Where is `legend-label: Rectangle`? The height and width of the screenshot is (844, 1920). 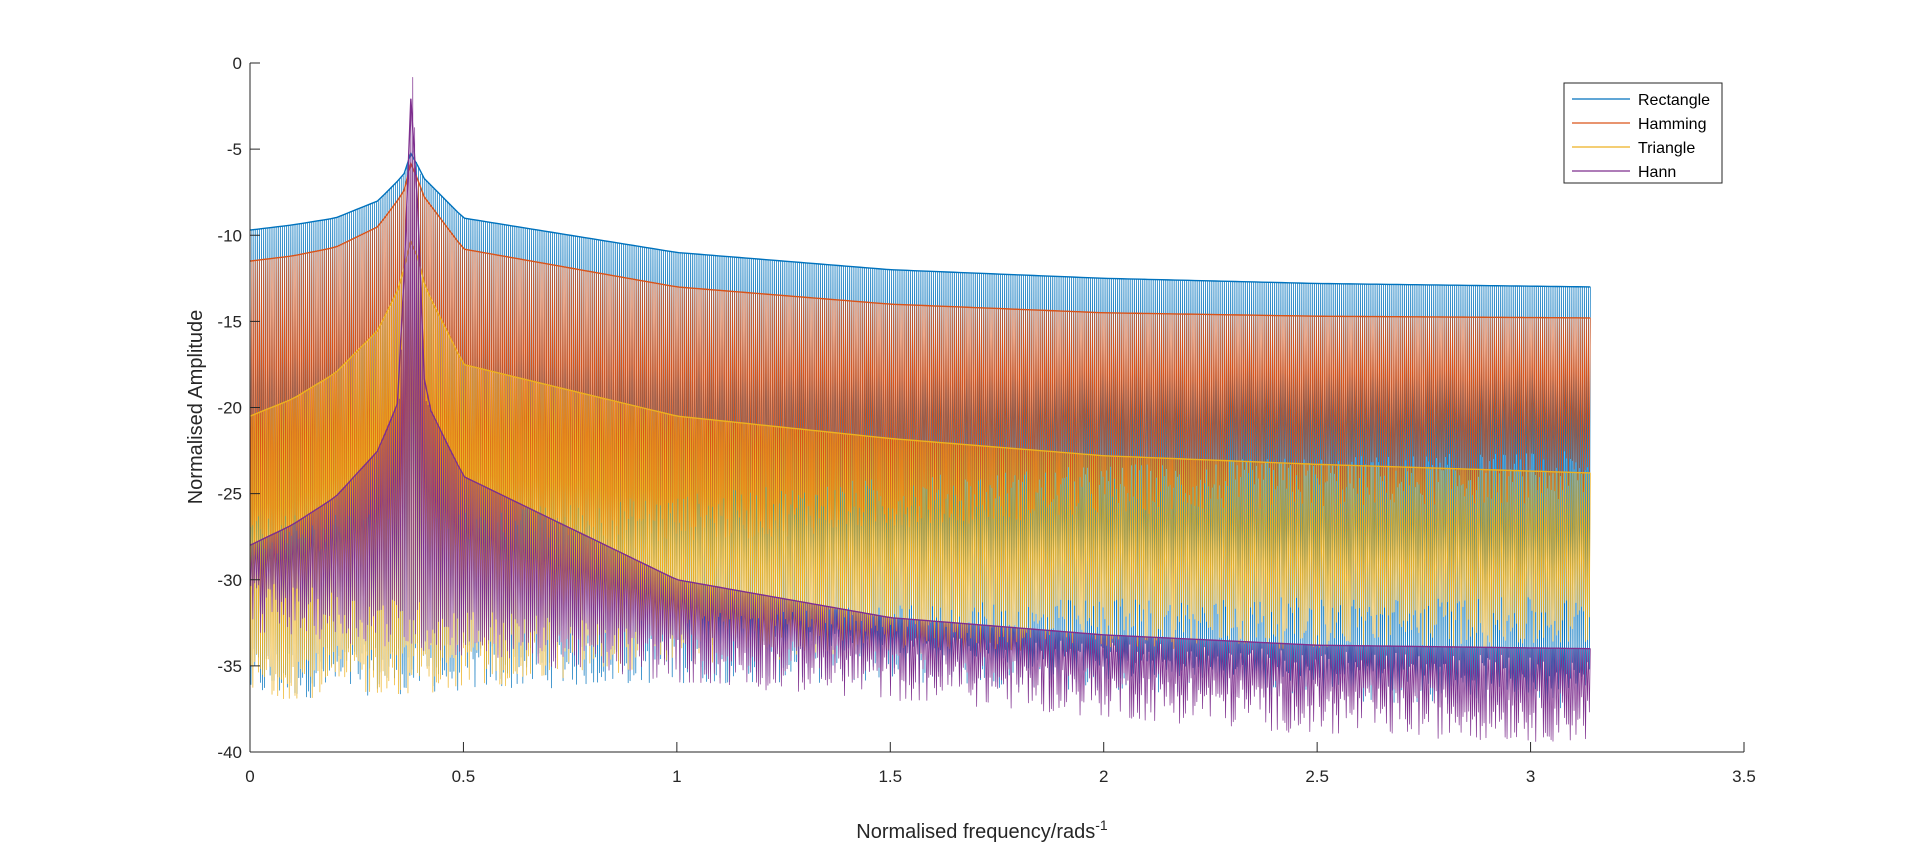 legend-label: Rectangle is located at coordinates (1674, 100).